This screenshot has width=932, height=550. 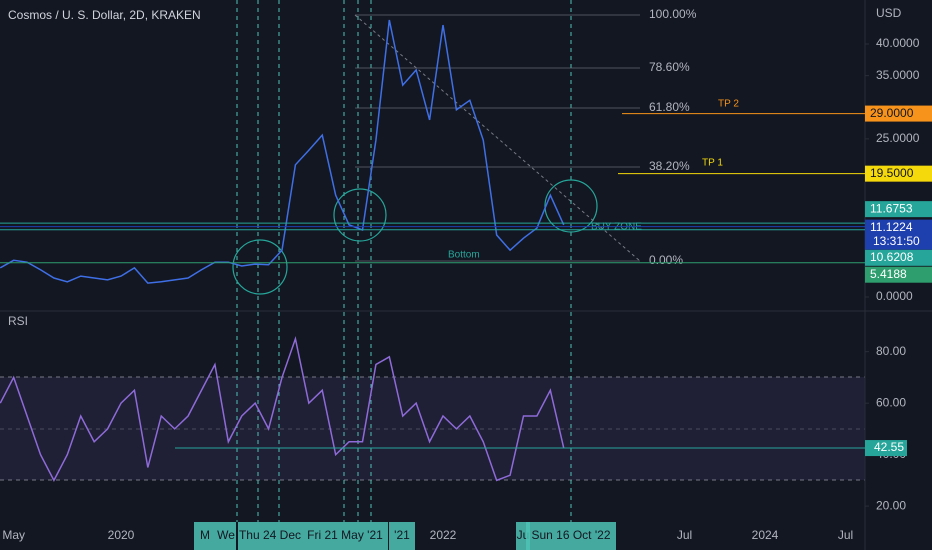 I want to click on y-unit: USD, so click(x=889, y=13).